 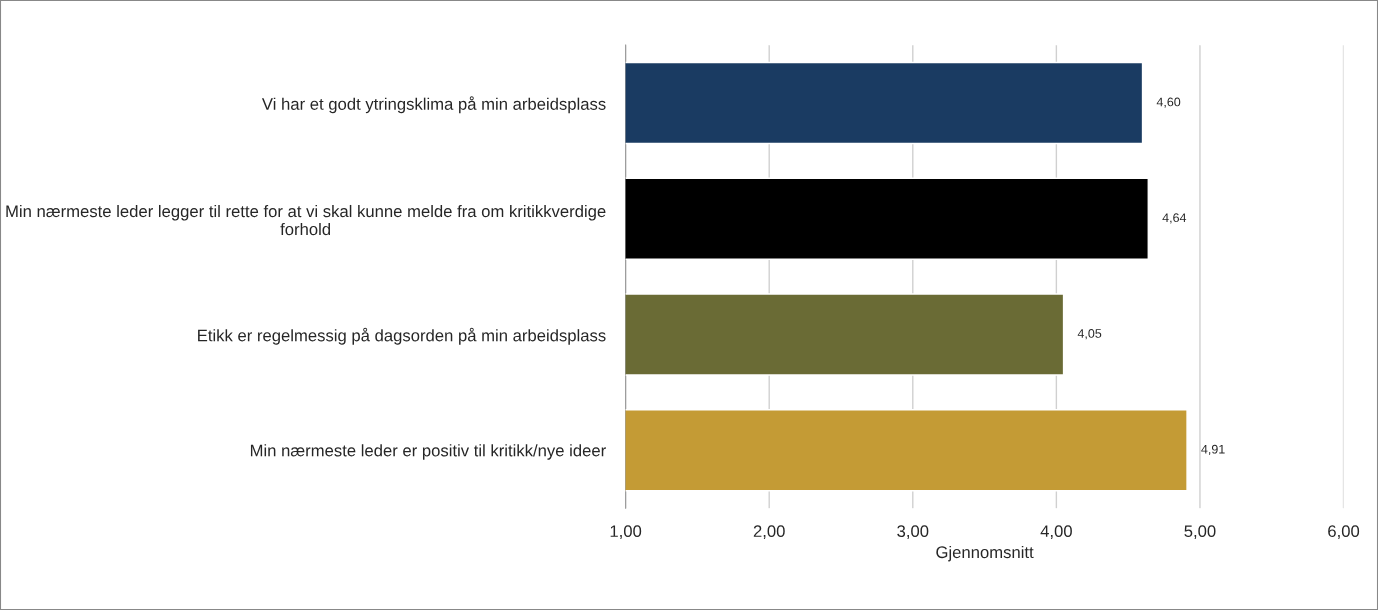 What do you see at coordinates (1213, 450) in the screenshot?
I see `data-label: 4,91` at bounding box center [1213, 450].